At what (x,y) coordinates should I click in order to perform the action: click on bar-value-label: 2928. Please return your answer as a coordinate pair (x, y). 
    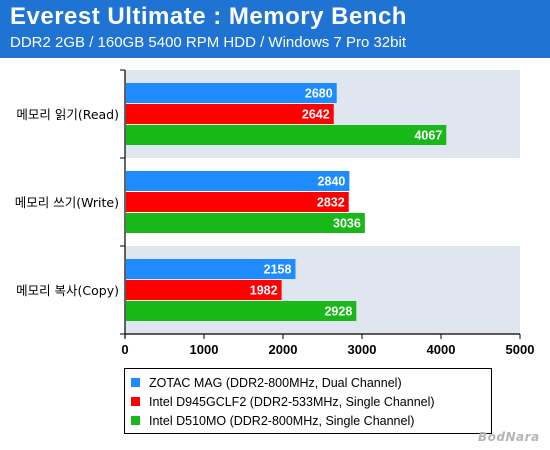
    Looking at the image, I should click on (338, 312).